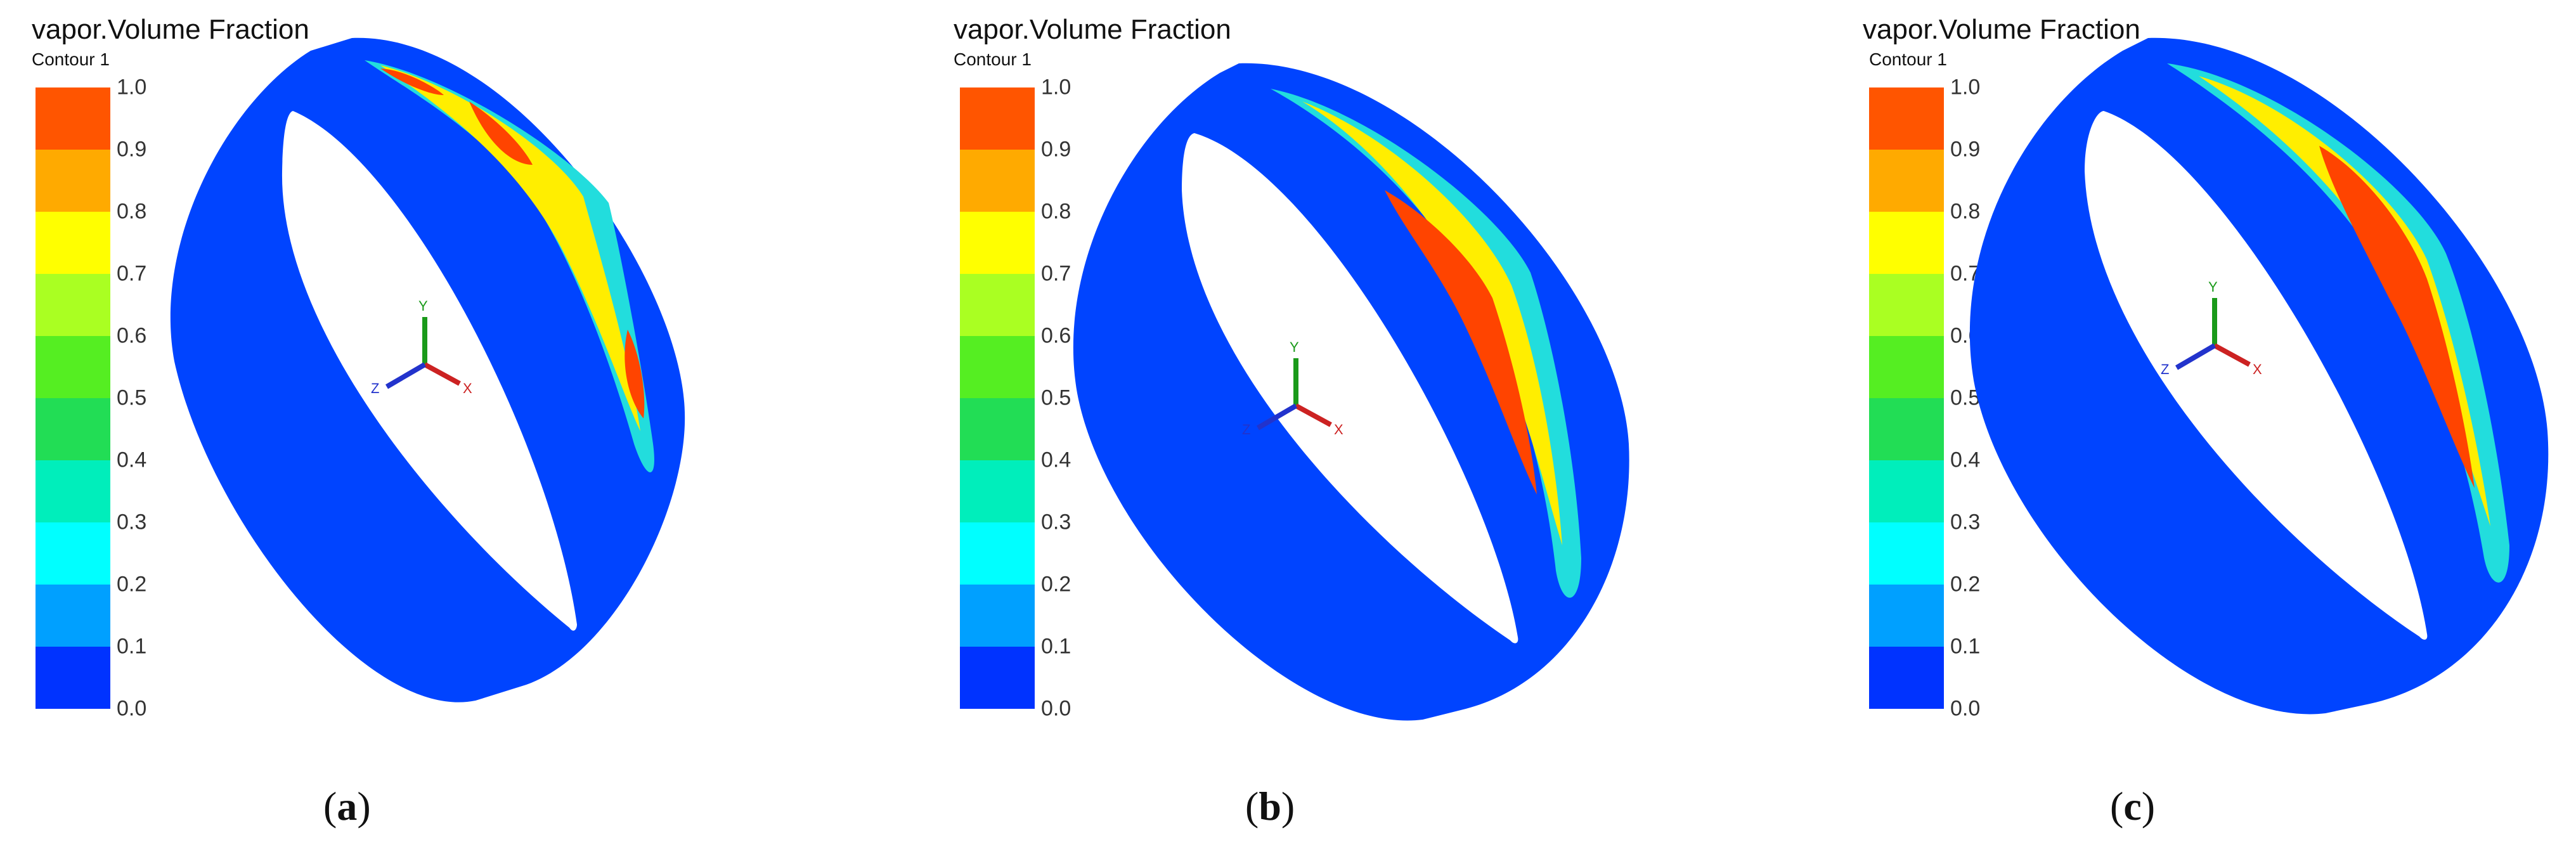  Describe the element at coordinates (1270, 807) in the screenshot. I see `panel-caption: (b)` at that location.